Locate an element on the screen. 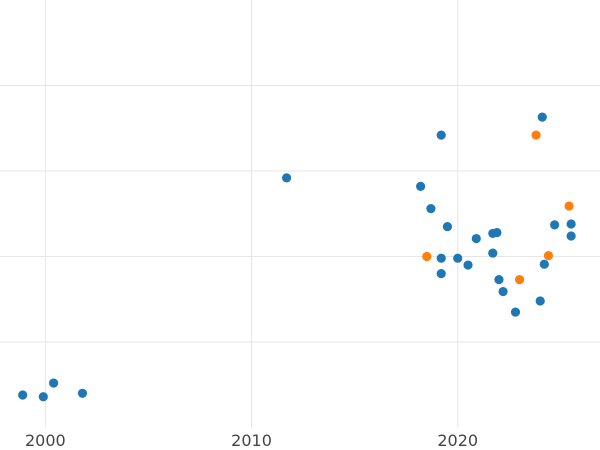 This screenshot has width=600, height=450. x-axis-ticks: 2000 2010 2020 is located at coordinates (251, 440).